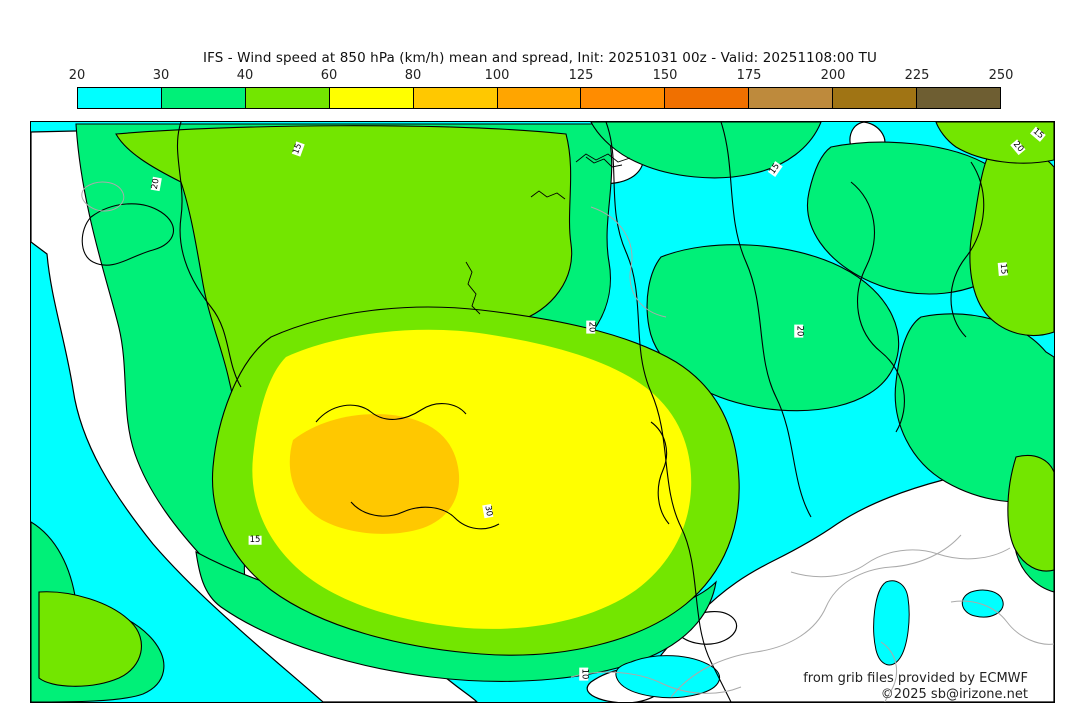 Image resolution: width=1080 pixels, height=718 pixels. Describe the element at coordinates (833, 75) in the screenshot. I see `colorbar-tick: 200` at that location.